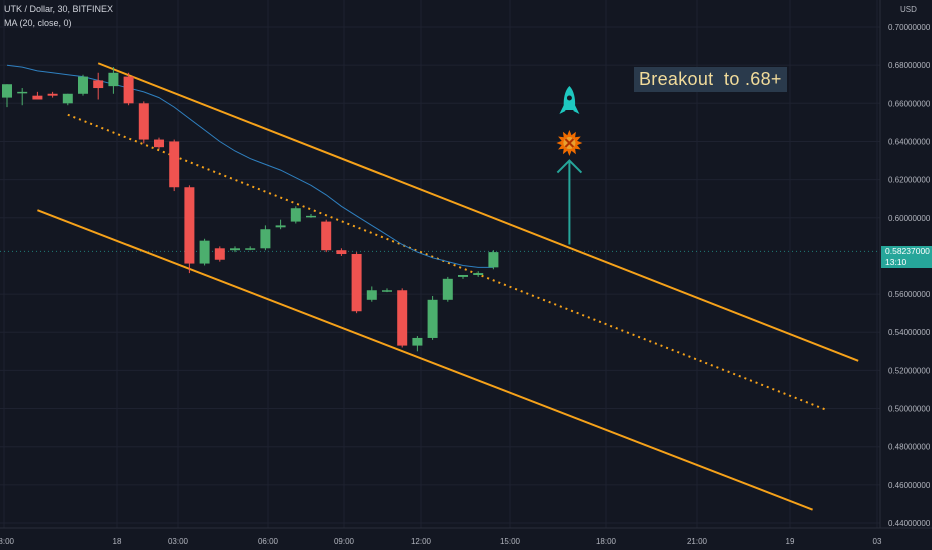 This screenshot has height=550, width=932. What do you see at coordinates (178, 541) in the screenshot?
I see `time-tick-label: 03:00` at bounding box center [178, 541].